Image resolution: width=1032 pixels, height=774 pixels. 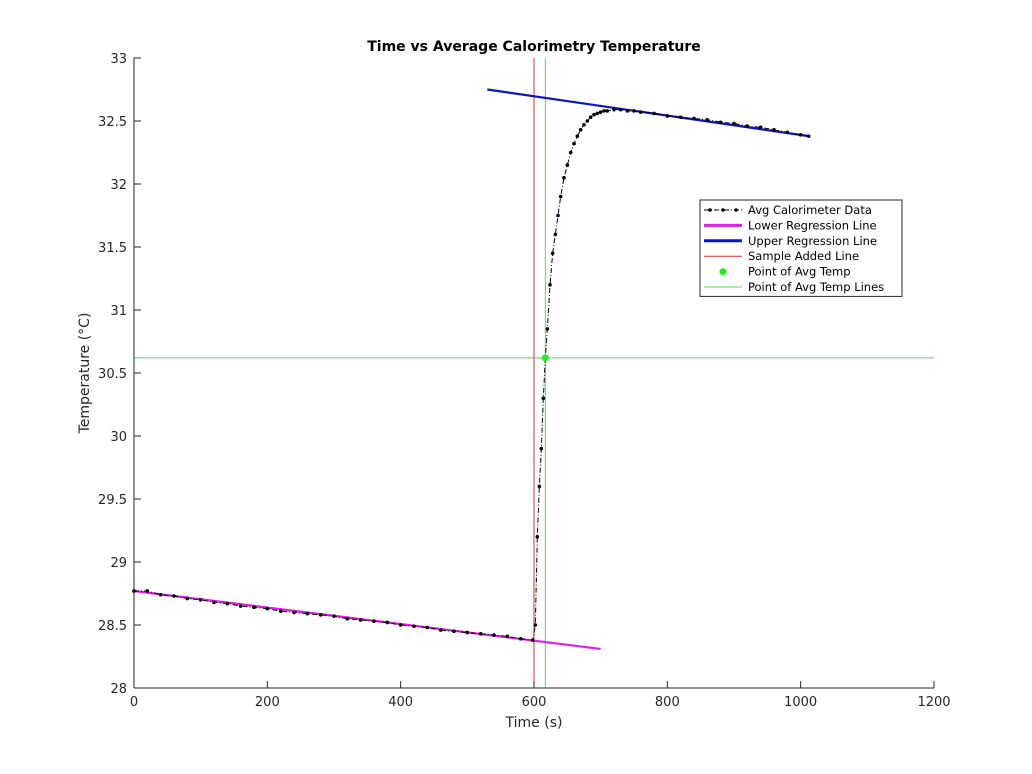 What do you see at coordinates (400, 702) in the screenshot?
I see `x-tick-label: 400` at bounding box center [400, 702].